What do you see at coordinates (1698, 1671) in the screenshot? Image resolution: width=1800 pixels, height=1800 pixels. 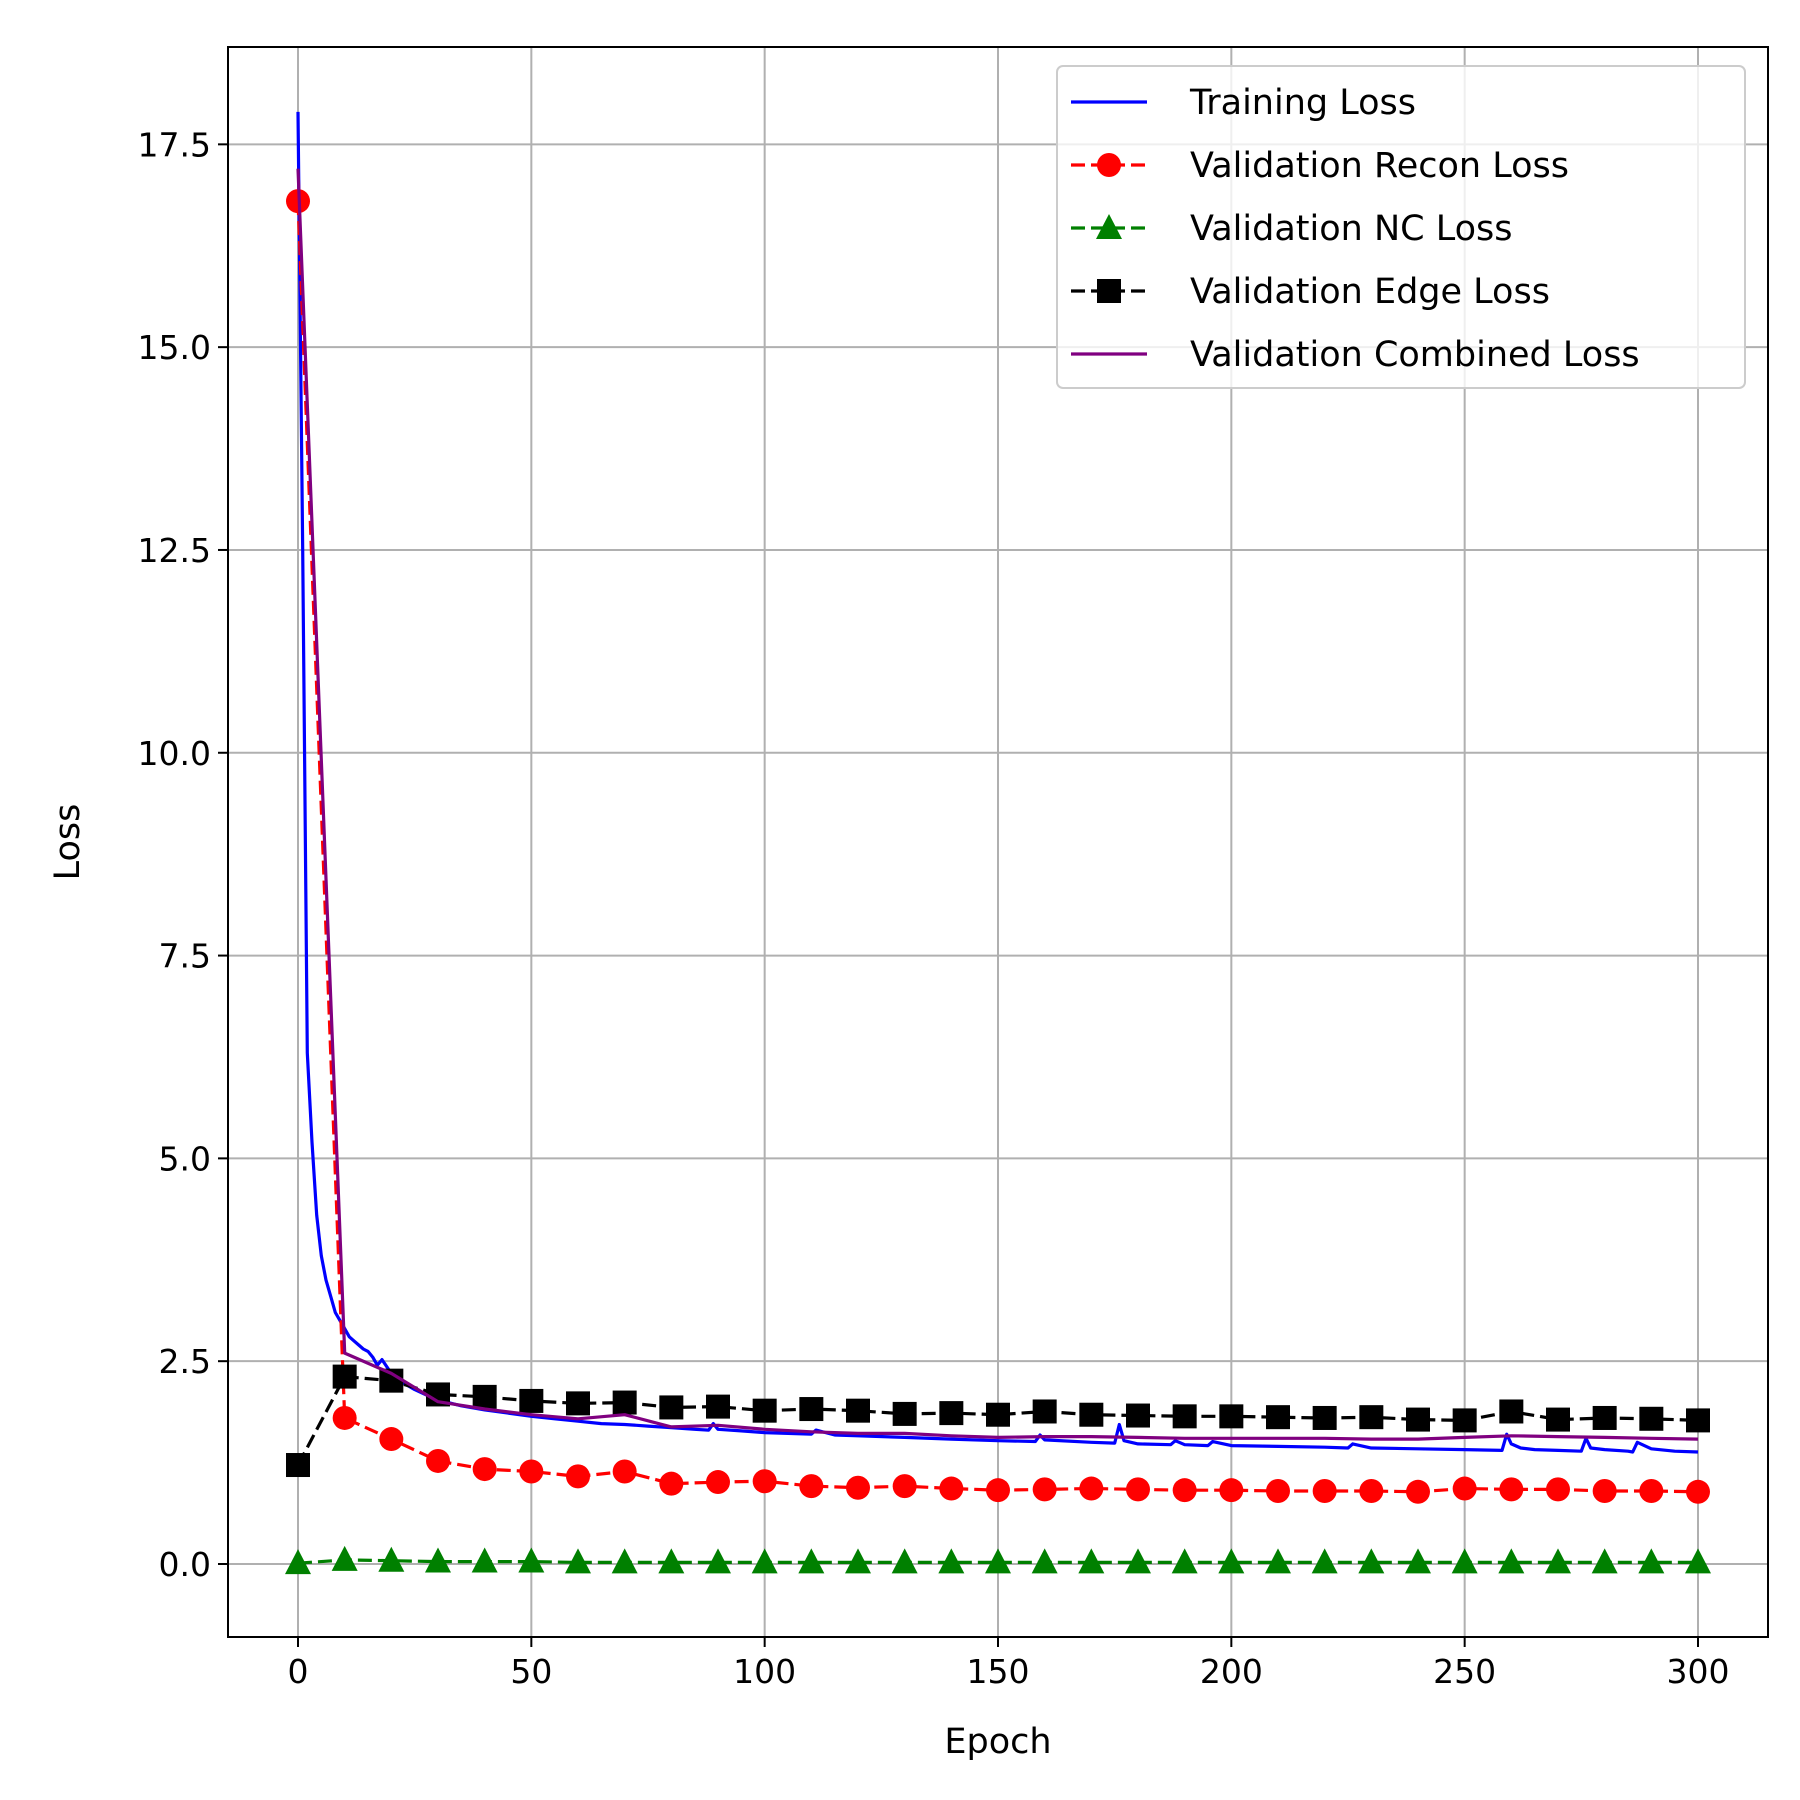 I see `x-tick-label: 300` at bounding box center [1698, 1671].